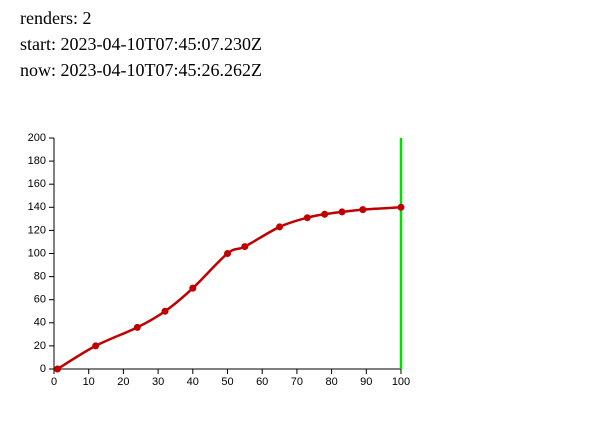 The width and height of the screenshot is (600, 421). What do you see at coordinates (40, 277) in the screenshot?
I see `y-tick-label: 80` at bounding box center [40, 277].